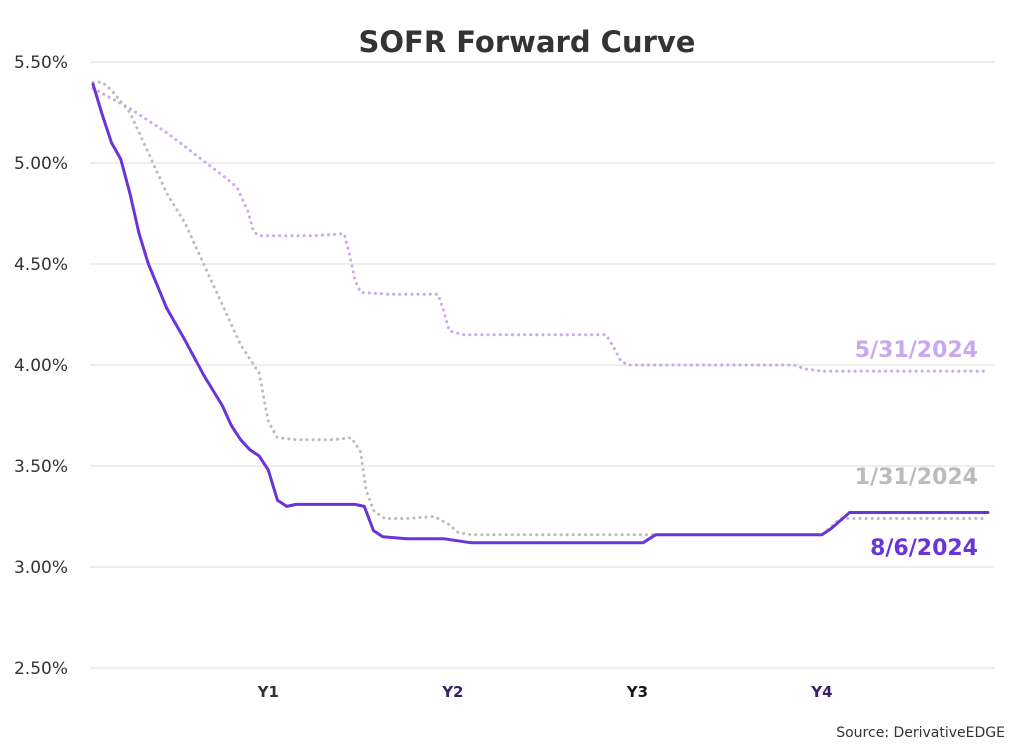  I want to click on x-tick-label: Y1, so click(268, 692).